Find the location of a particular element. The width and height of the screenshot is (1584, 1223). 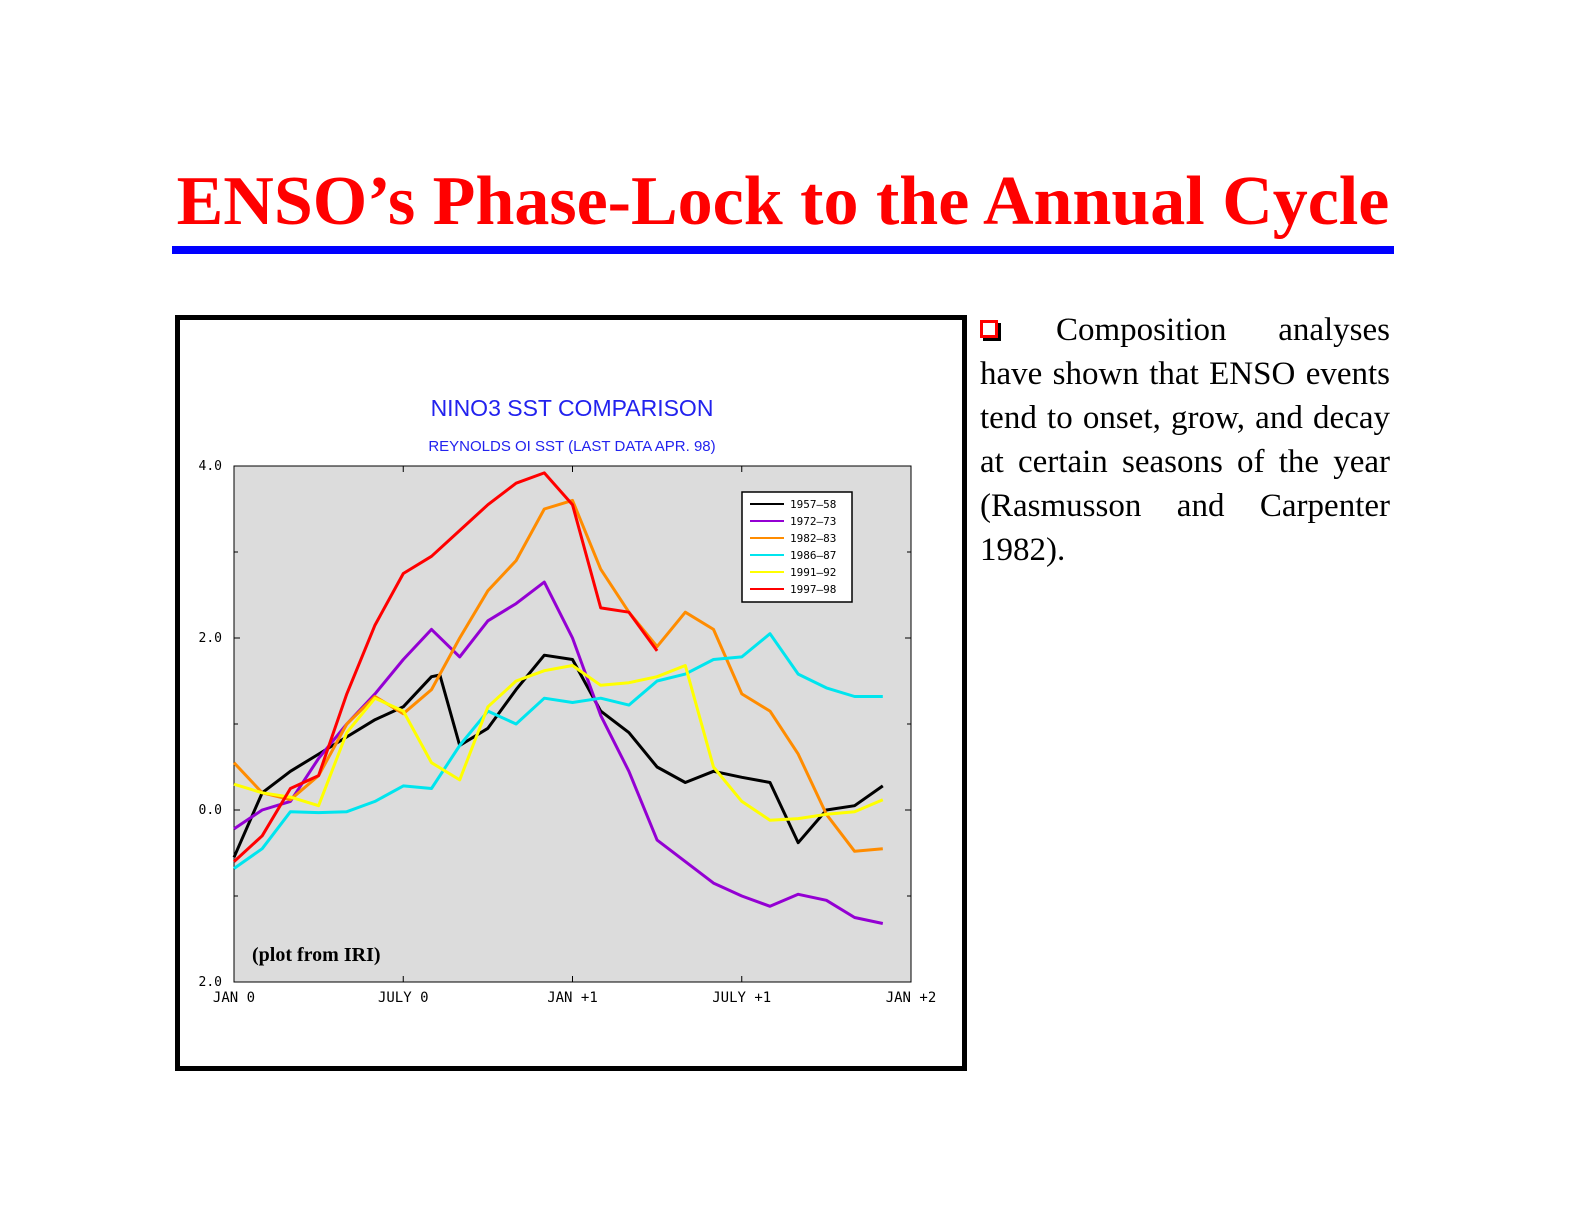

plot-annotation: (plot from IRI) is located at coordinates (316, 955).